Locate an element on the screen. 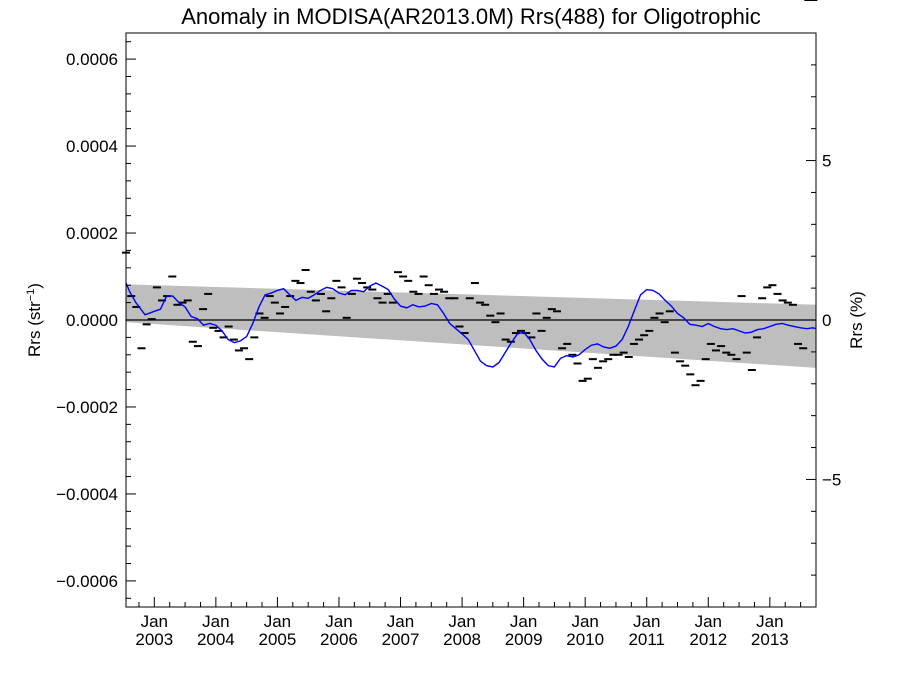 Image resolution: width=900 pixels, height=675 pixels. x-tick-year: 2013 is located at coordinates (770, 639).